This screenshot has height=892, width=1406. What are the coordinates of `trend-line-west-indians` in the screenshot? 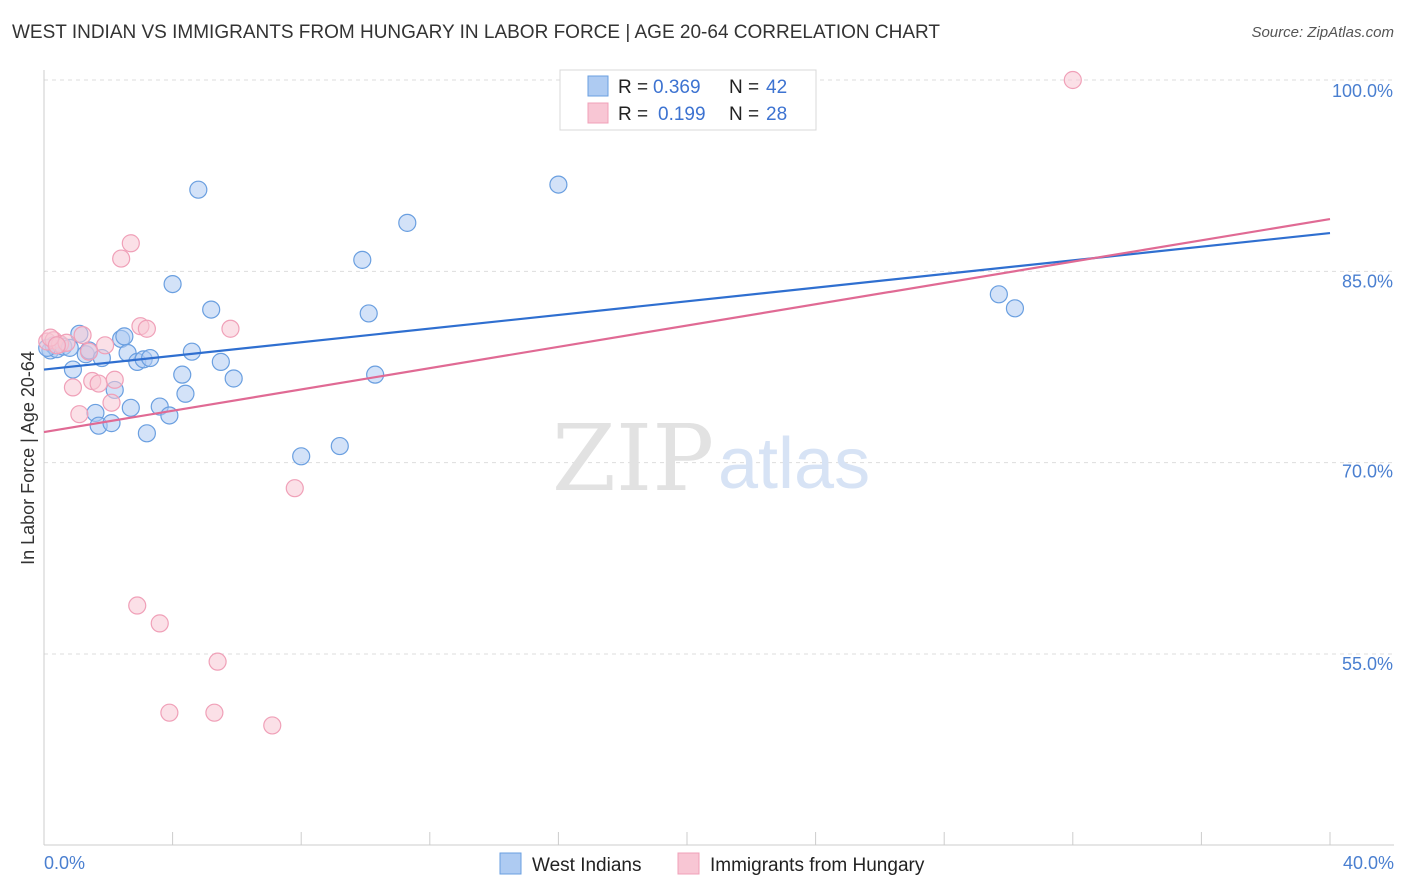 It's located at (687, 301).